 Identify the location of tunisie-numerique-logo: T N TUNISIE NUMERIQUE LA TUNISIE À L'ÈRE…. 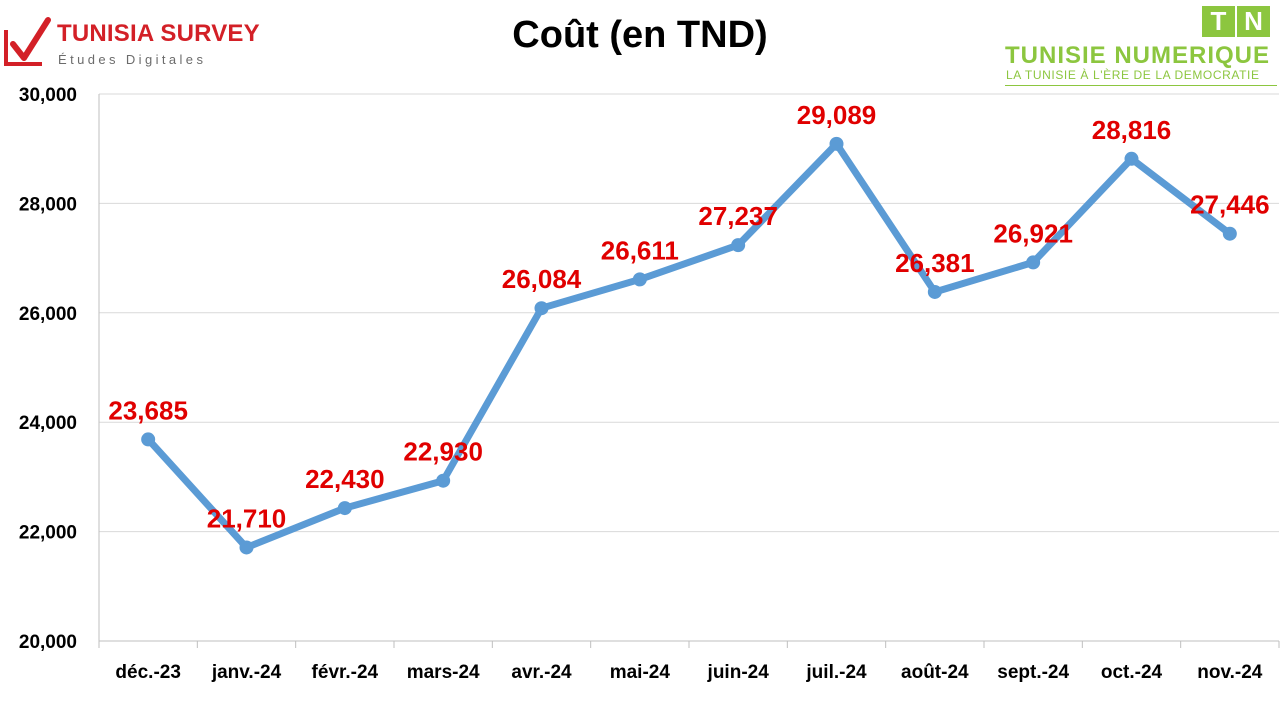
(1140, 46).